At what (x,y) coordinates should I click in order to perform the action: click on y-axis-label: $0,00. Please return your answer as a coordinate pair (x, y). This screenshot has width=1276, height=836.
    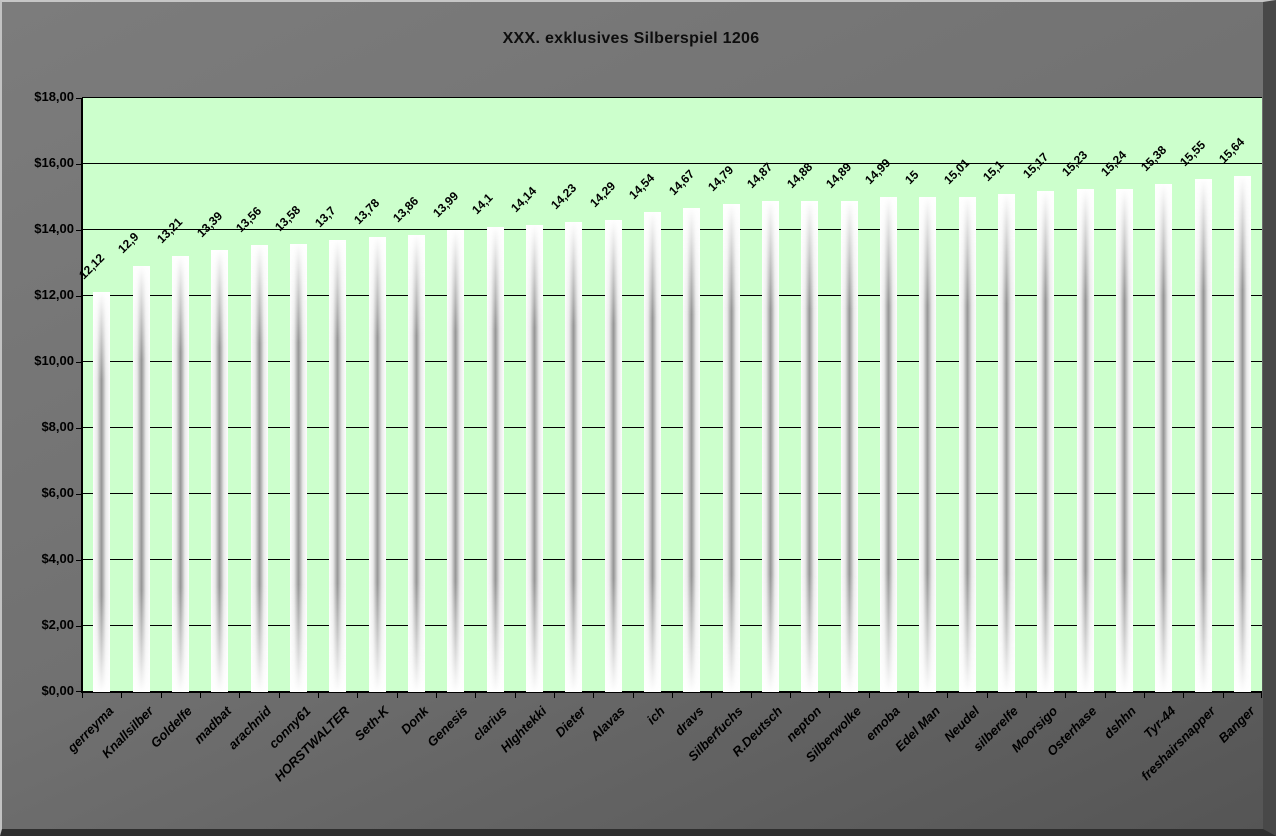
    Looking at the image, I should click on (57, 690).